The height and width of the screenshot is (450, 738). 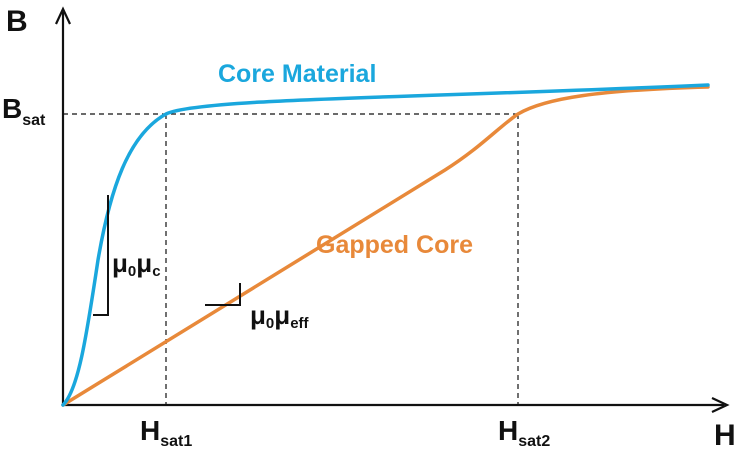 What do you see at coordinates (394, 245) in the screenshot?
I see `gapped-core-label: Gapped Core` at bounding box center [394, 245].